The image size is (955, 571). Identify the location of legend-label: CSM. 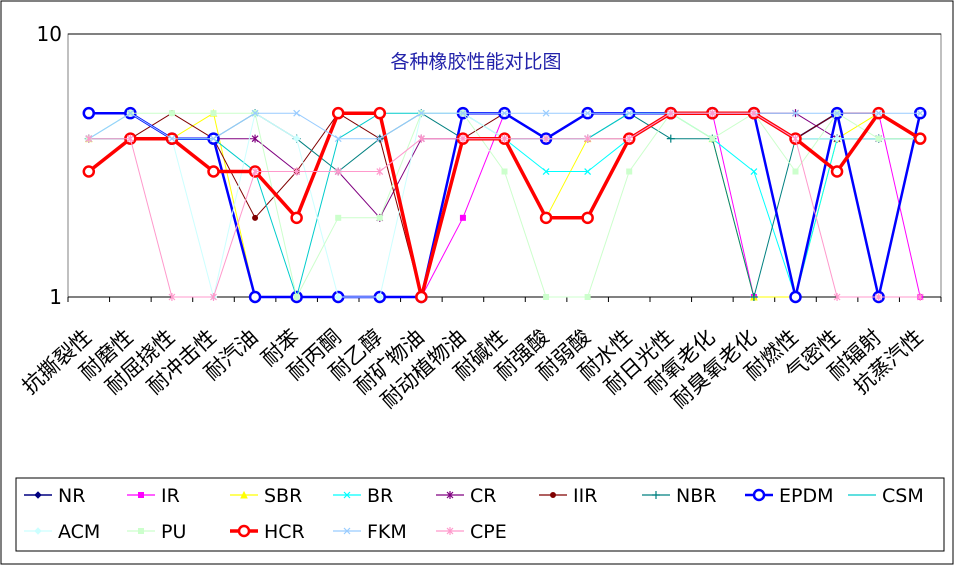
(903, 496).